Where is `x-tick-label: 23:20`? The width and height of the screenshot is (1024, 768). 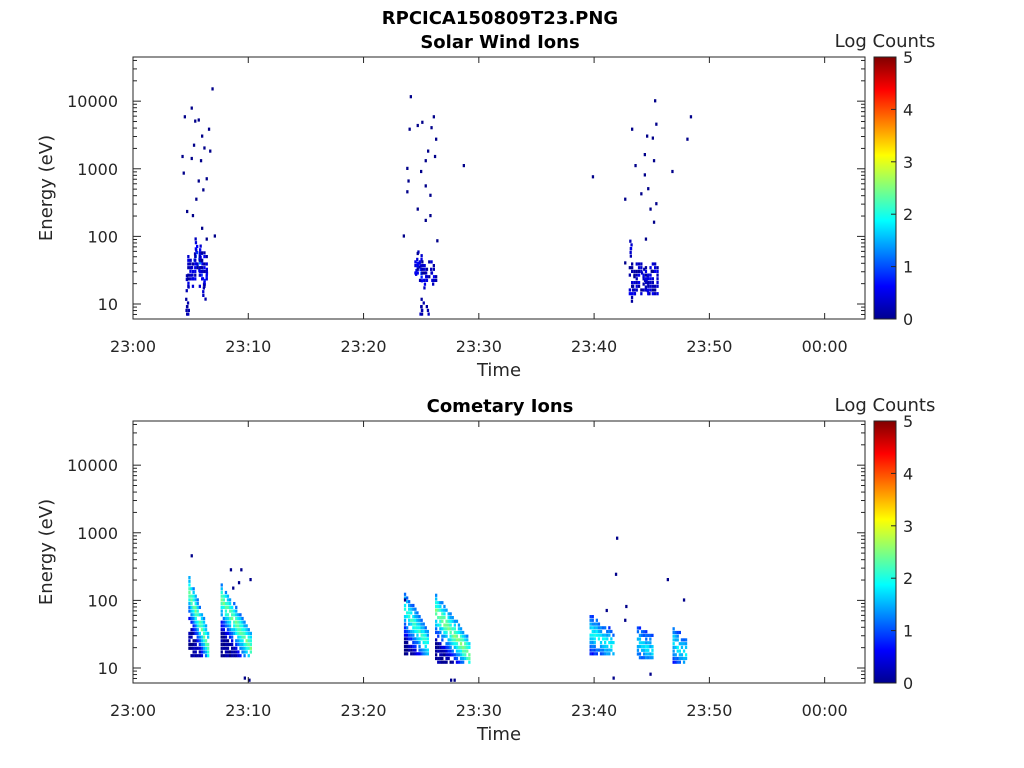
x-tick-label: 23:20 is located at coordinates (363, 346).